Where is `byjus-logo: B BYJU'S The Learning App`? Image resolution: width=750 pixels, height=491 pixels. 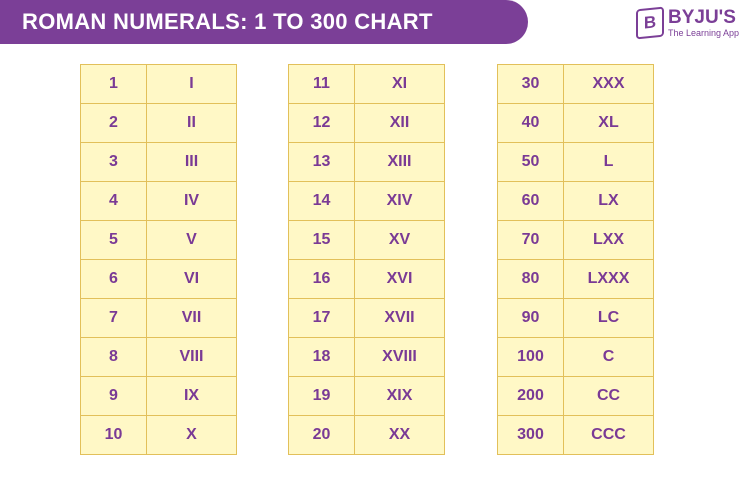
byjus-logo: B BYJU'S The Learning App is located at coordinates (687, 23).